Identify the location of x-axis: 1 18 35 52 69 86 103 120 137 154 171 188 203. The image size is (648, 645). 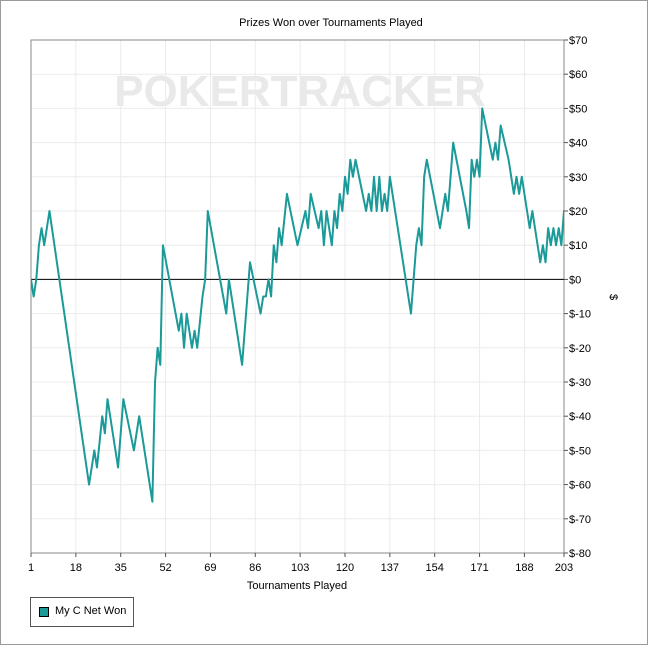
(300, 563).